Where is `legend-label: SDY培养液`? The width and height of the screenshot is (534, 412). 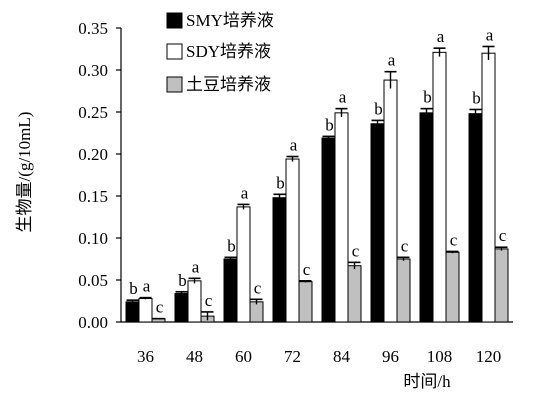
legend-label: SDY培养液 is located at coordinates (228, 51).